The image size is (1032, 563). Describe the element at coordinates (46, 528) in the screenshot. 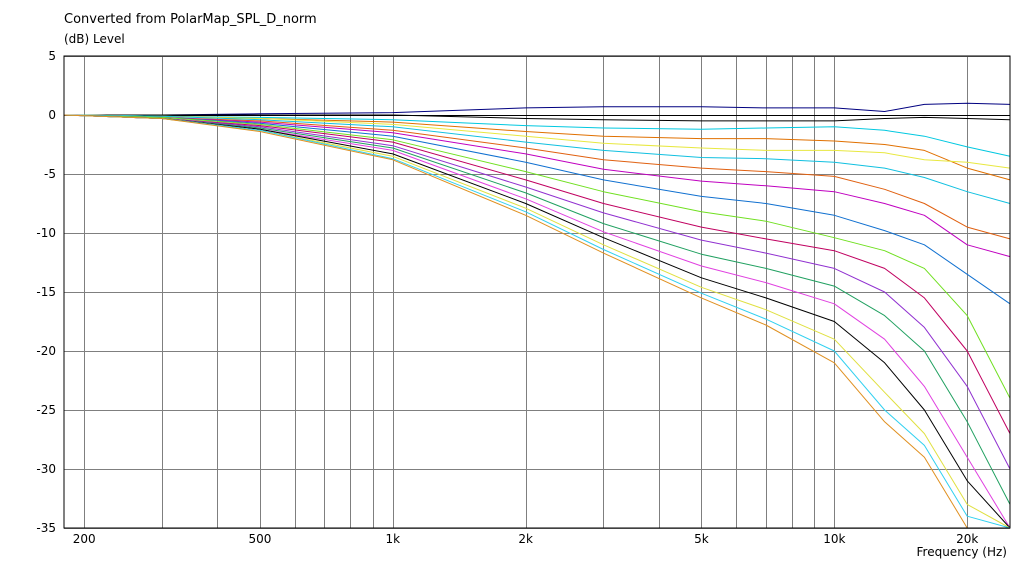

I see `y-tick-label: -35` at that location.